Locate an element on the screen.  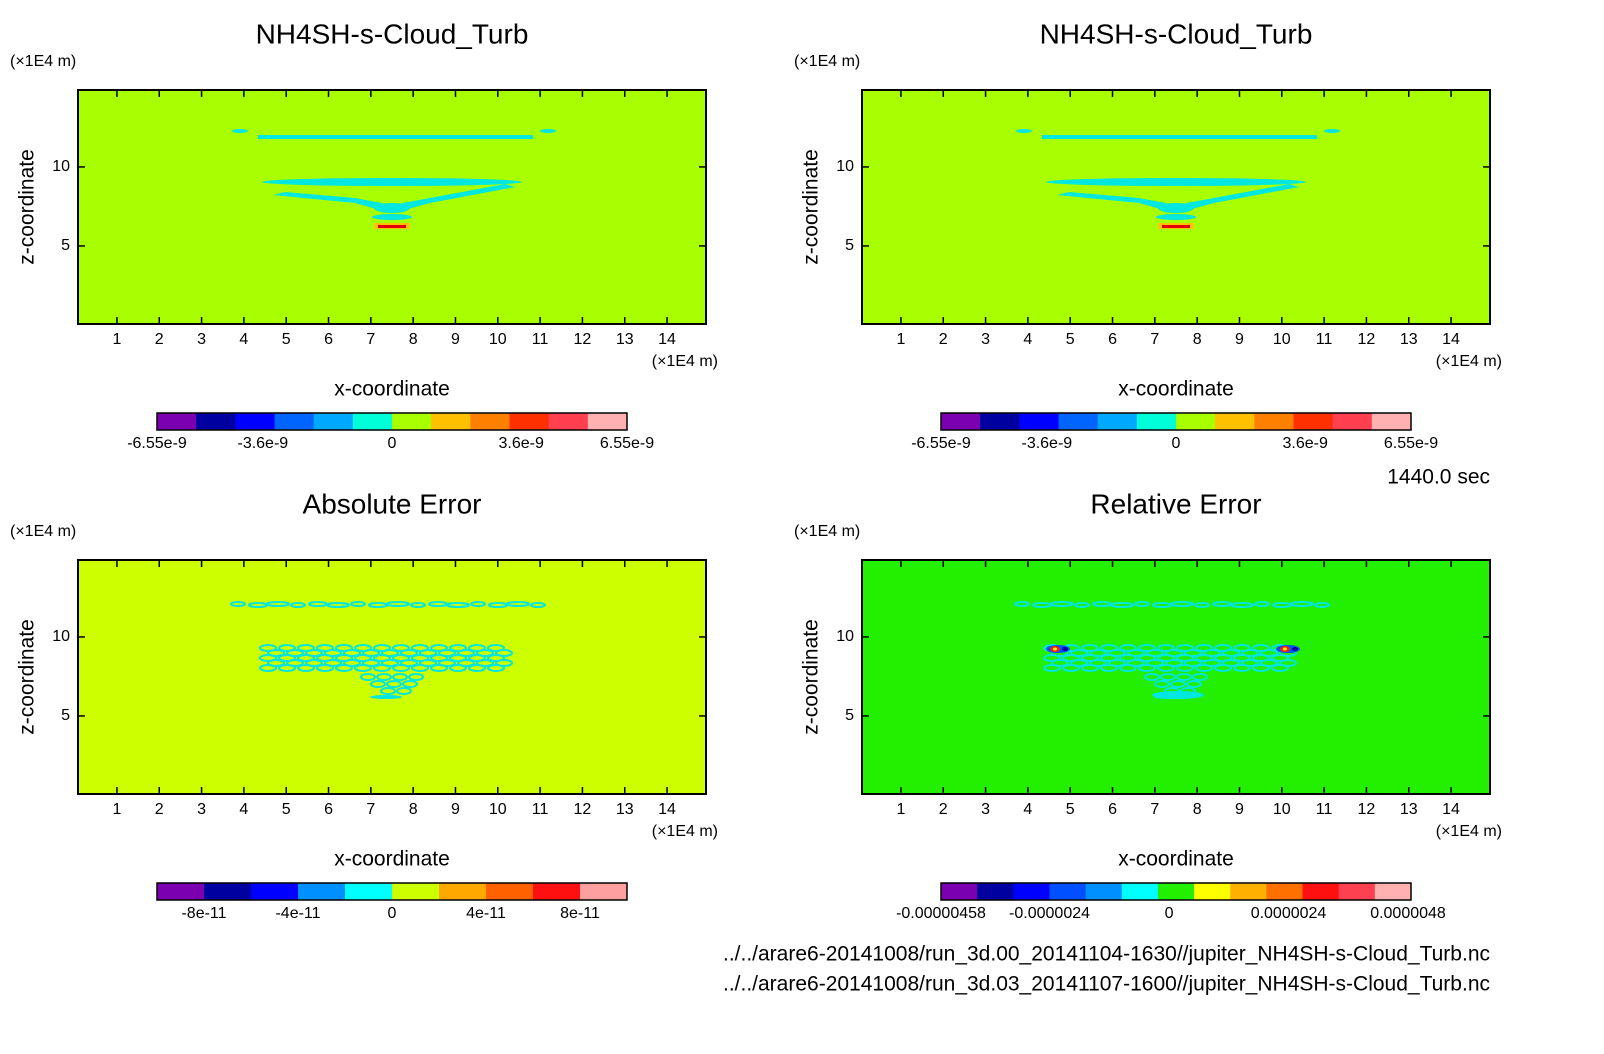
x-tick-label: 13 is located at coordinates (1409, 809).